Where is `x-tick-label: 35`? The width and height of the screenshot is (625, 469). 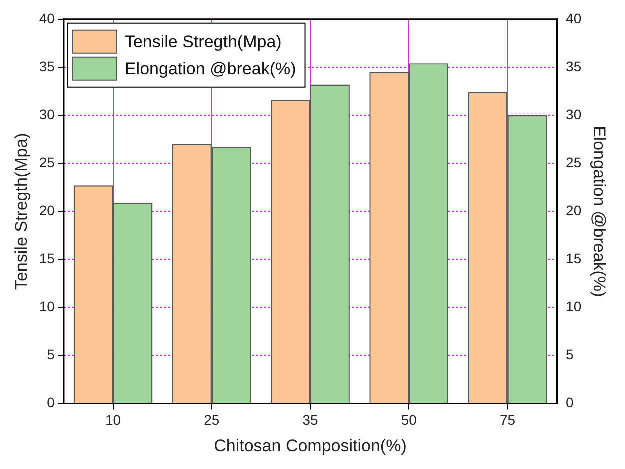 x-tick-label: 35 is located at coordinates (310, 420).